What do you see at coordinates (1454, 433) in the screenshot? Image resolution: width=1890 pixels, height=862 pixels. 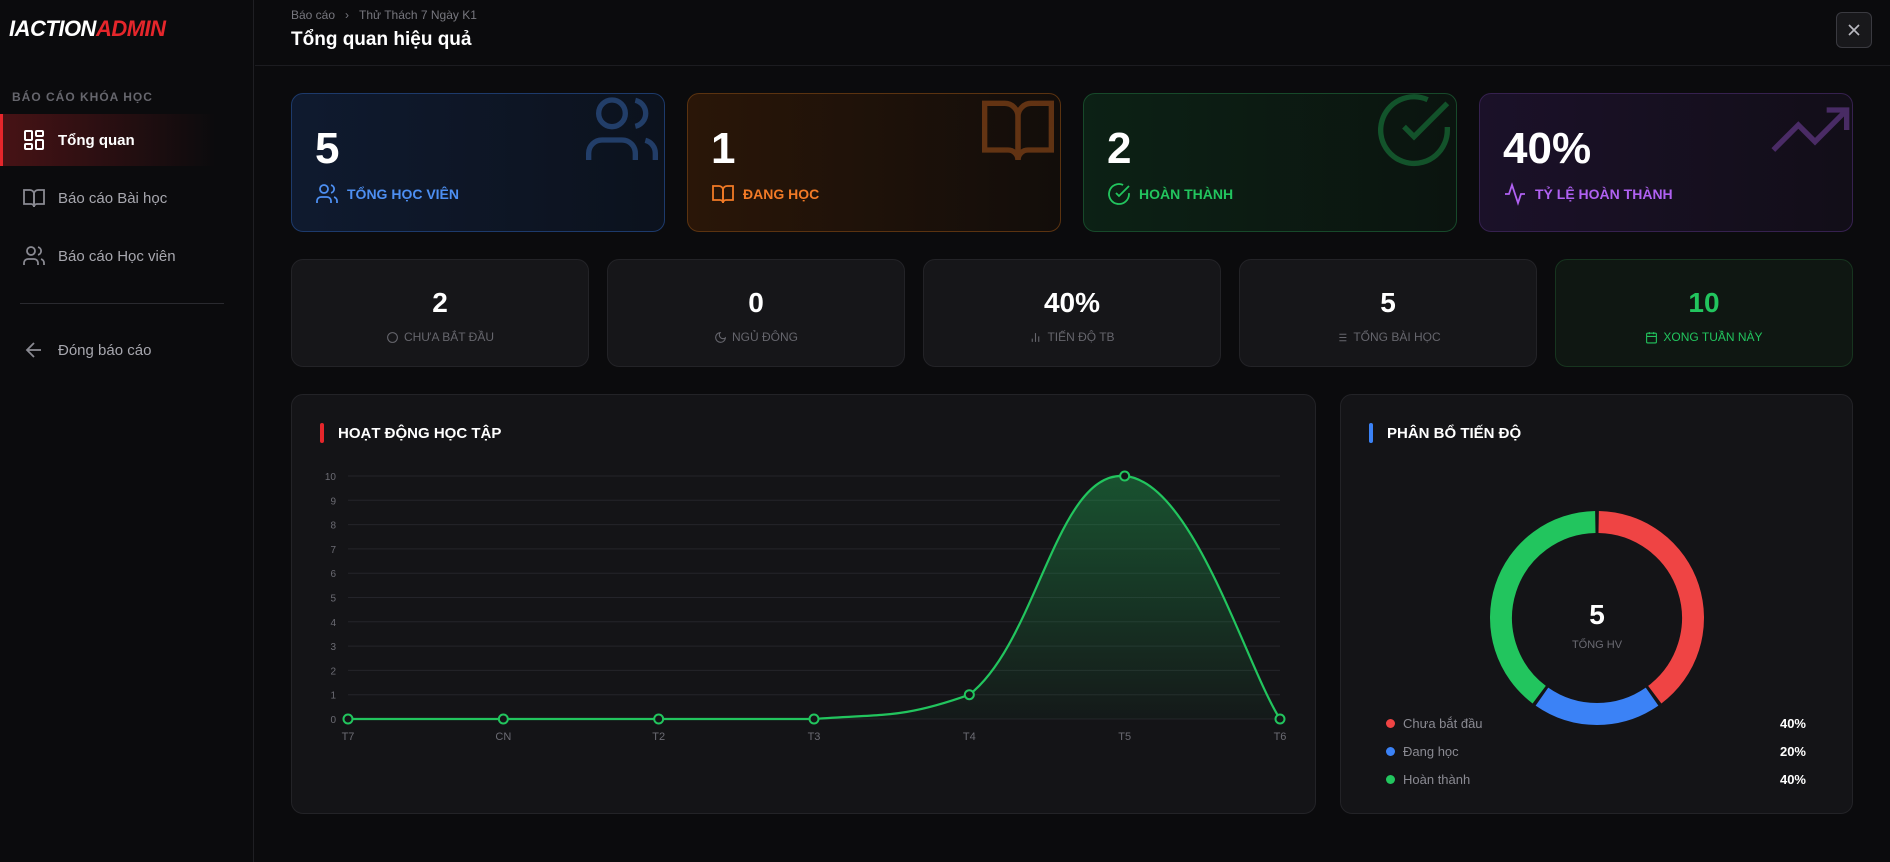 I see `panel-title-text: PHÂN BỔ TIẾN ĐỘ` at bounding box center [1454, 433].